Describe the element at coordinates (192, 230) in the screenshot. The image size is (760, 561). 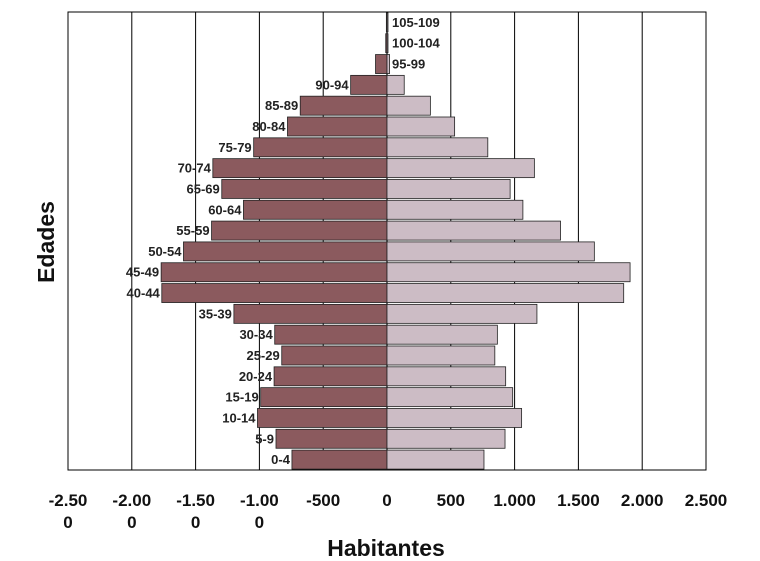
I see `age-label: 55-59` at that location.